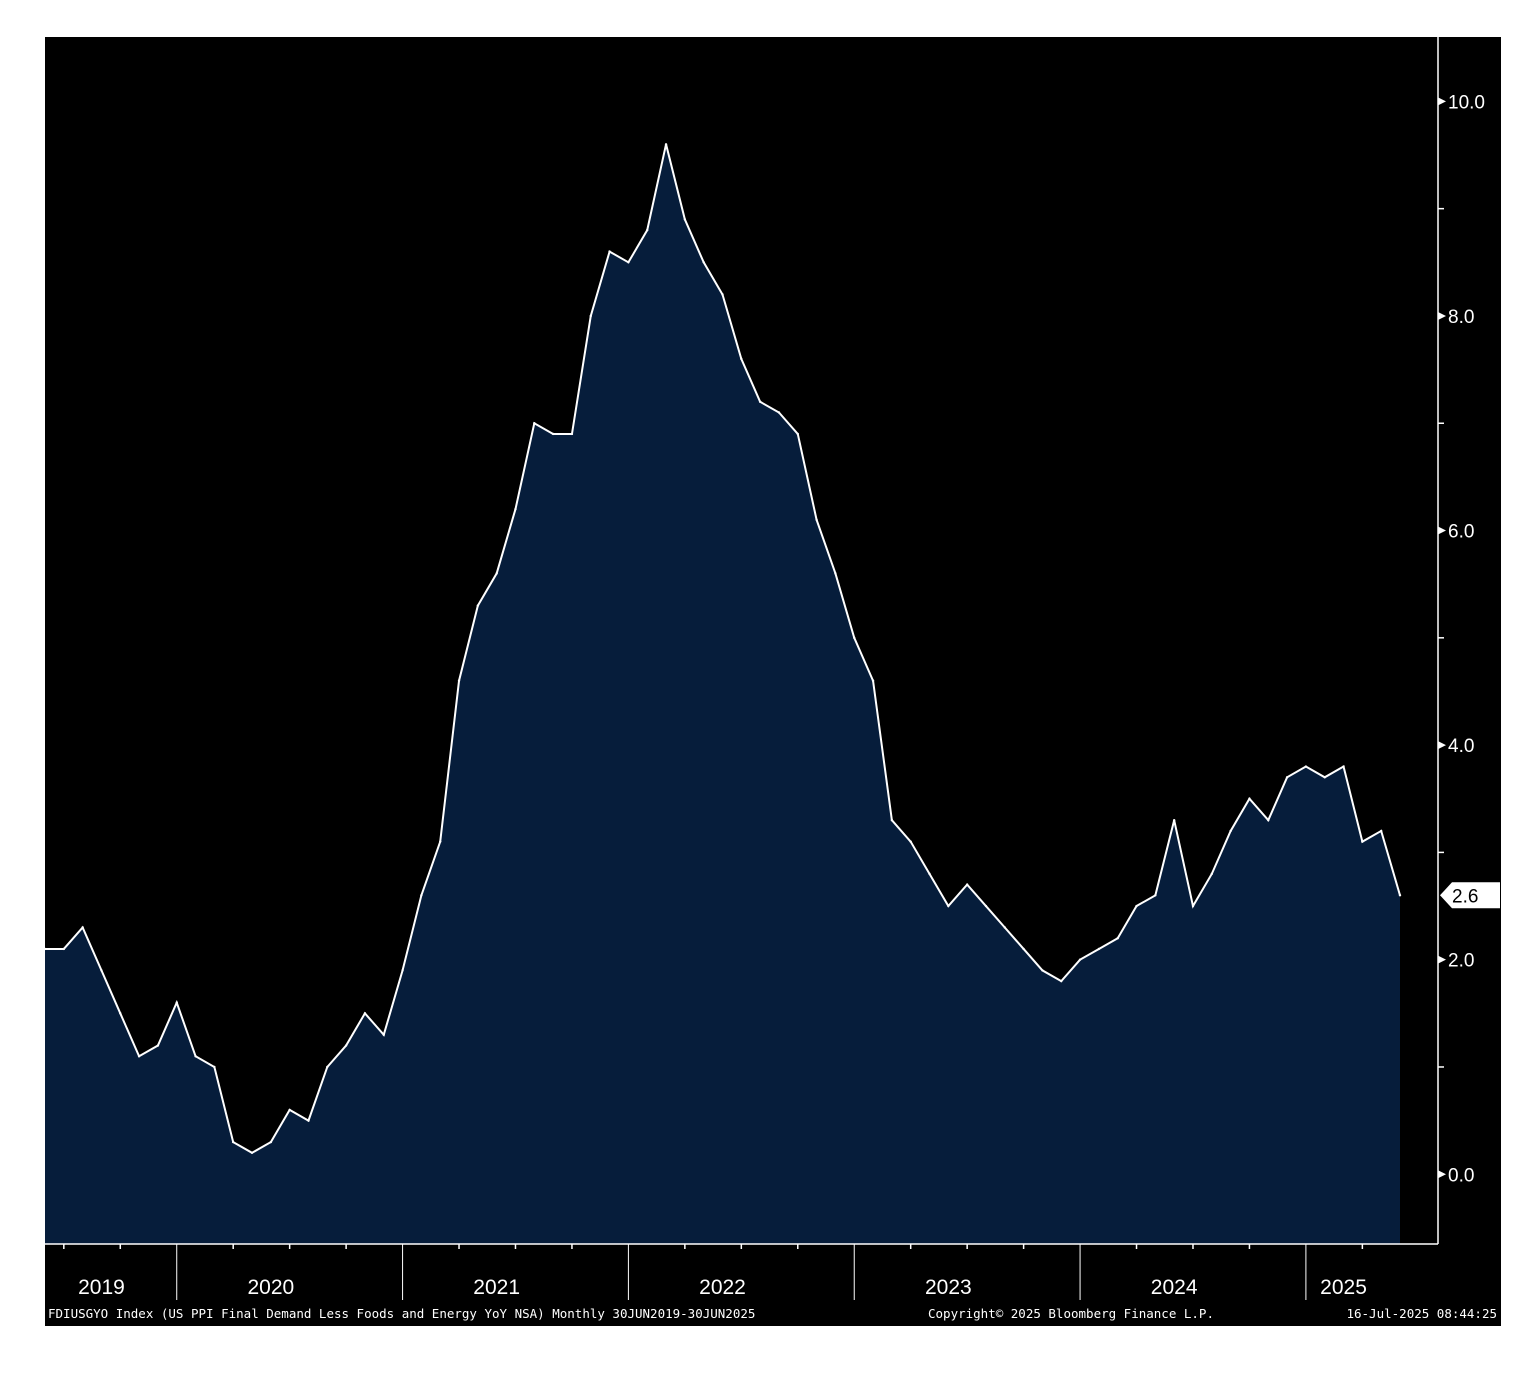 This screenshot has width=1538, height=1376. I want to click on y-tick-label: 10.0, so click(1466, 102).